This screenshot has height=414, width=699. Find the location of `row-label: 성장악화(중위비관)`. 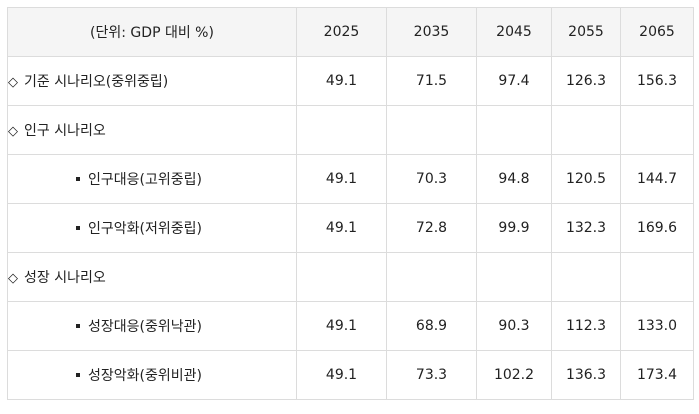

row-label: 성장악화(중위비관) is located at coordinates (152, 375).